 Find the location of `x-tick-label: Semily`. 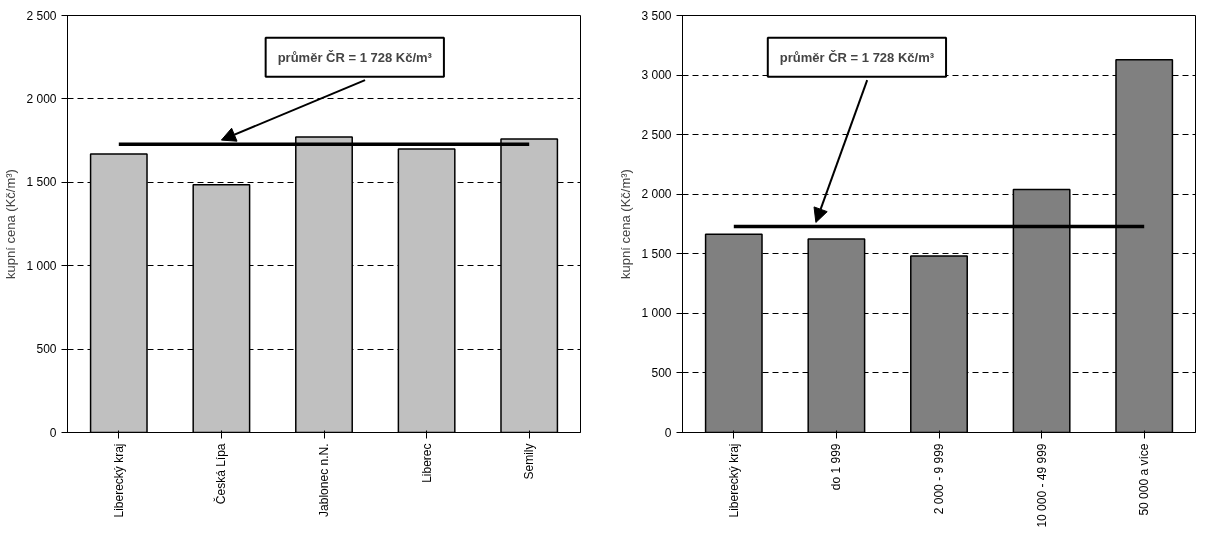

x-tick-label: Semily is located at coordinates (529, 461).